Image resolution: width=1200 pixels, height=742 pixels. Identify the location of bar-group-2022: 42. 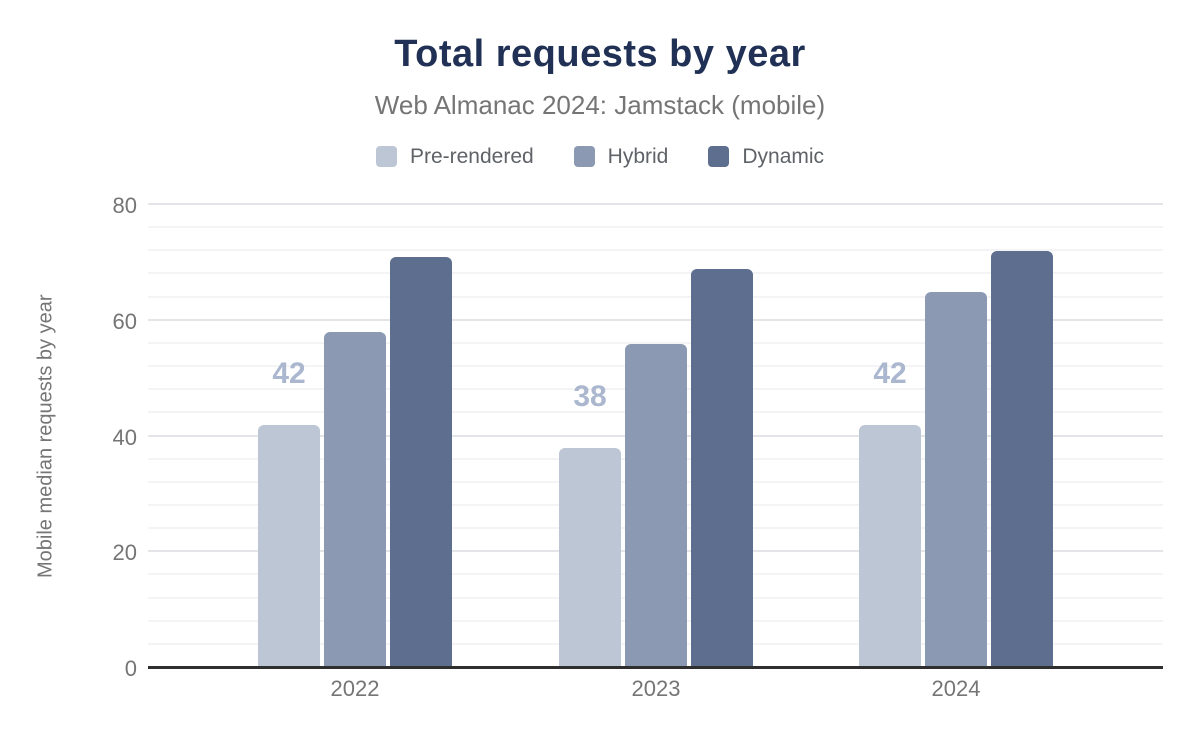
(355, 436).